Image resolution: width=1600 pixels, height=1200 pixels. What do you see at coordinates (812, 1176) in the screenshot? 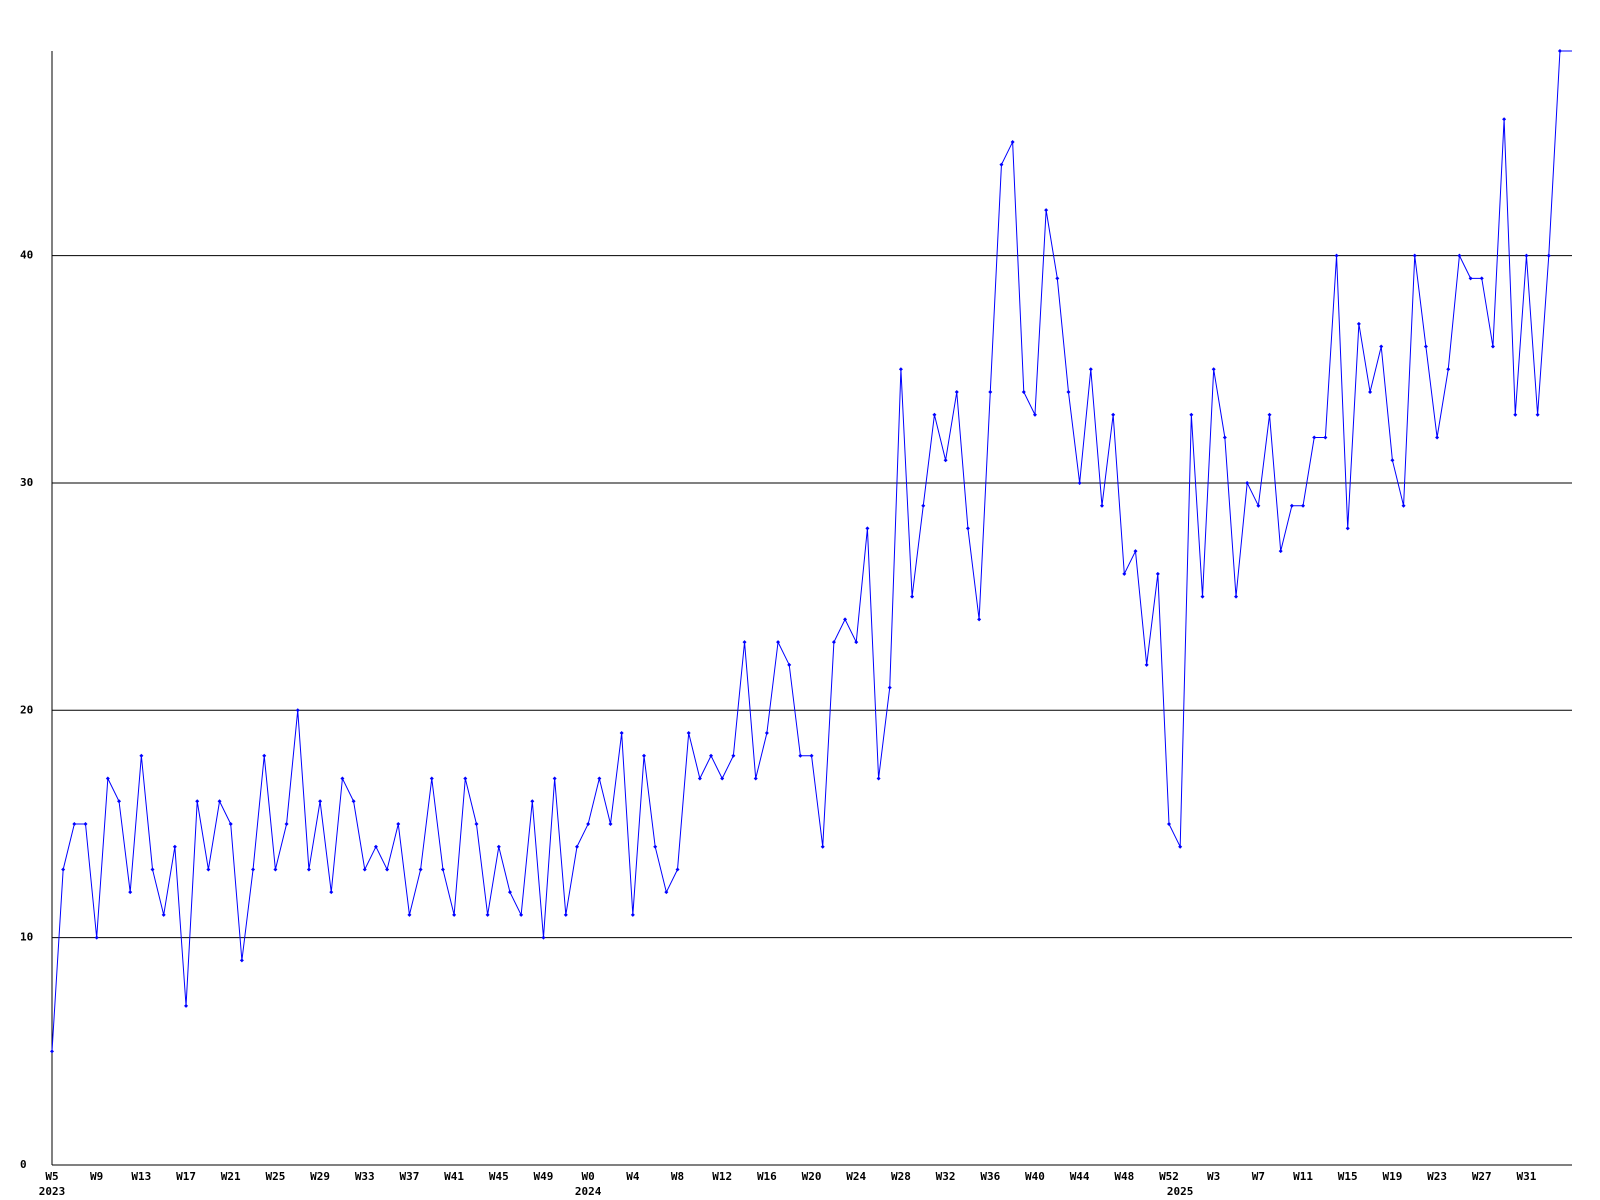
I see `x-tick-label: W20` at bounding box center [812, 1176].